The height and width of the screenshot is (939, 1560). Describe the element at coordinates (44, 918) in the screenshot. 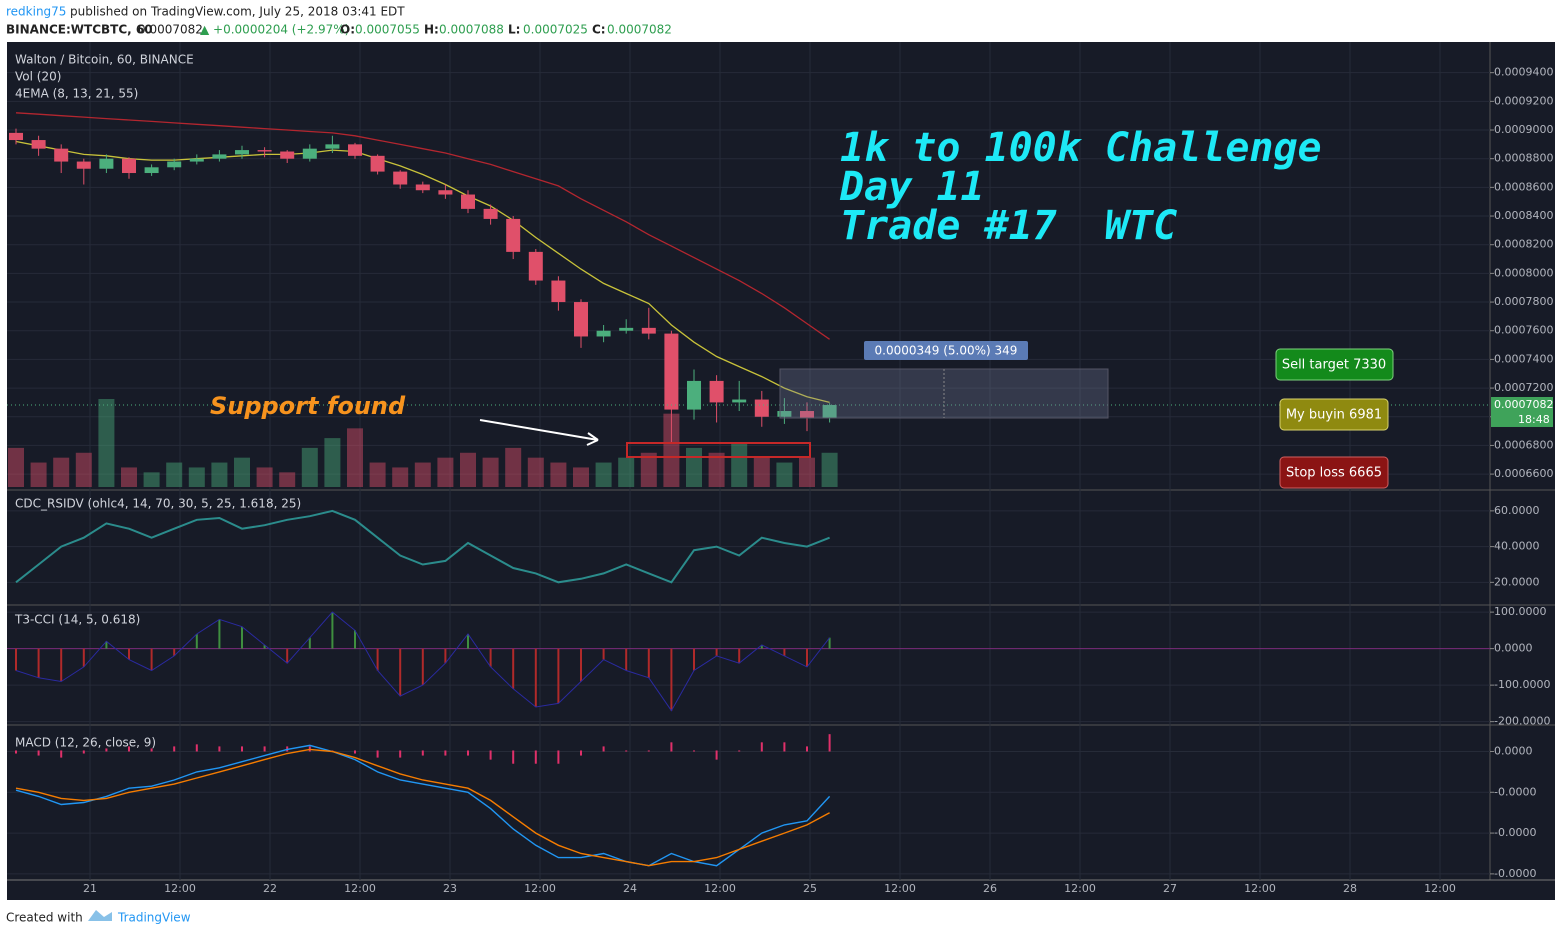

I see `created-with: Created with` at that location.